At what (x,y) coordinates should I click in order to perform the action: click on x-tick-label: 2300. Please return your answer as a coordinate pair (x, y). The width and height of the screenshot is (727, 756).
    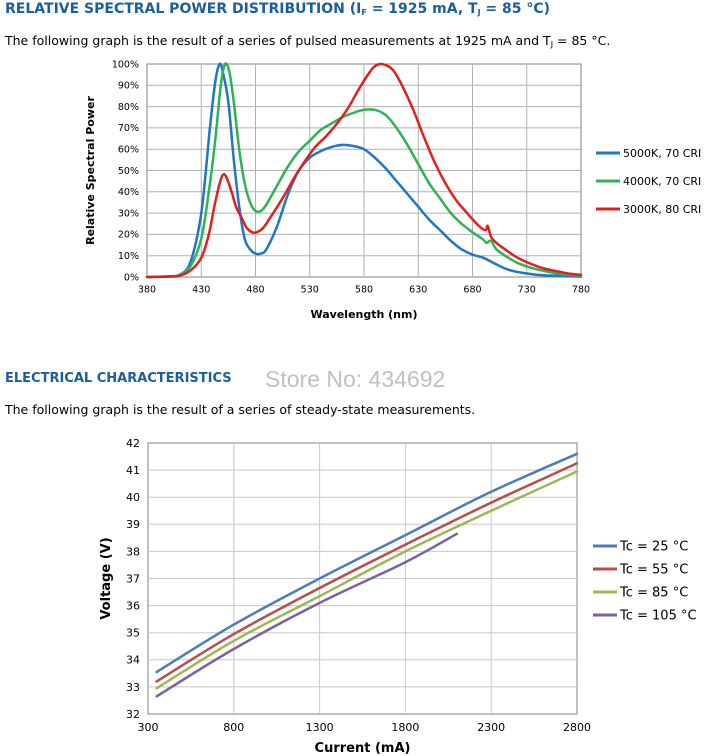
    Looking at the image, I should click on (491, 727).